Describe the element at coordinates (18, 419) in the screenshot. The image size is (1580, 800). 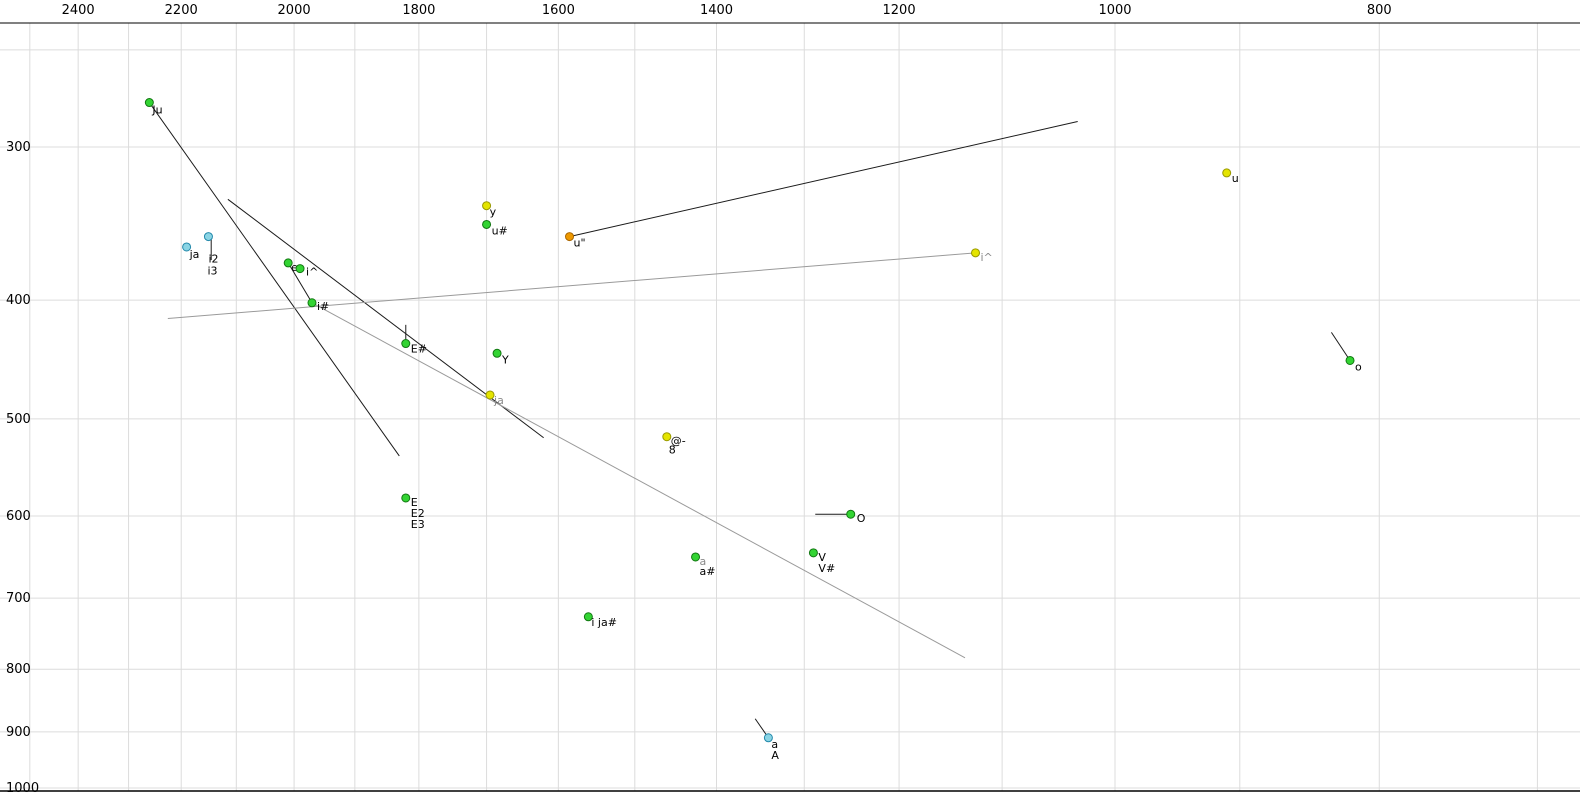
I see `y-tick-label: 500` at that location.